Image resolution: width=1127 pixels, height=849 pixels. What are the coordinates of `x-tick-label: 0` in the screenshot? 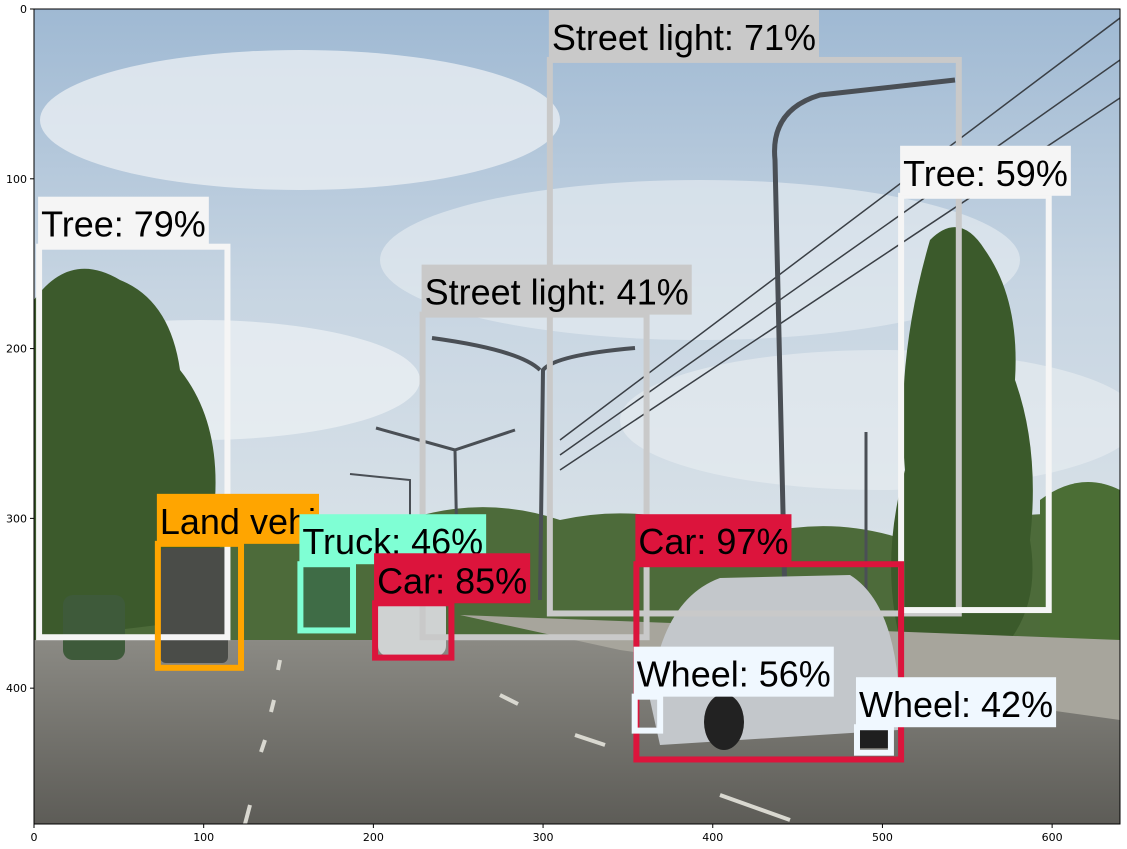 It's located at (34, 837).